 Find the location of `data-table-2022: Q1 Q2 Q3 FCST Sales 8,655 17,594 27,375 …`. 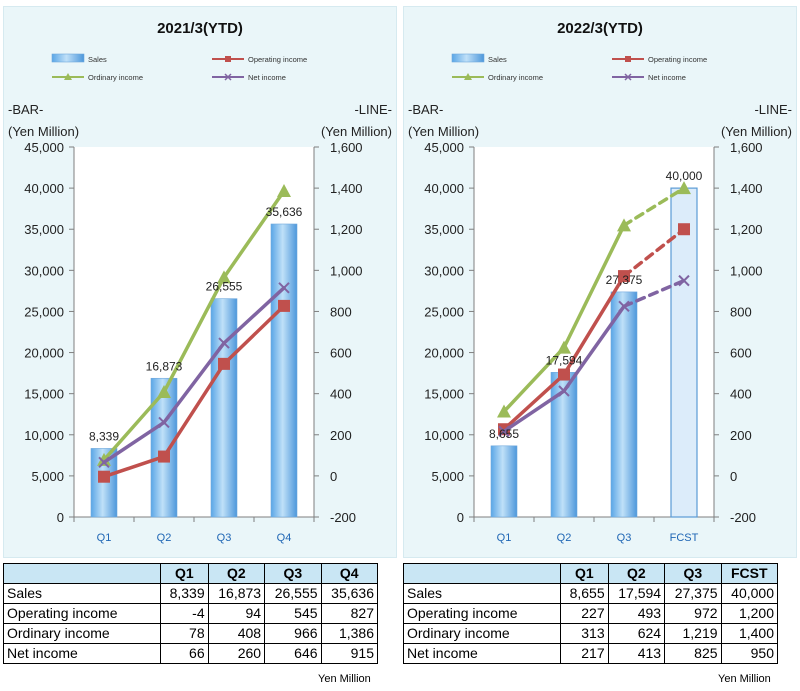

data-table-2022: Q1 Q2 Q3 FCST Sales 8,655 17,594 27,375 … is located at coordinates (591, 613).